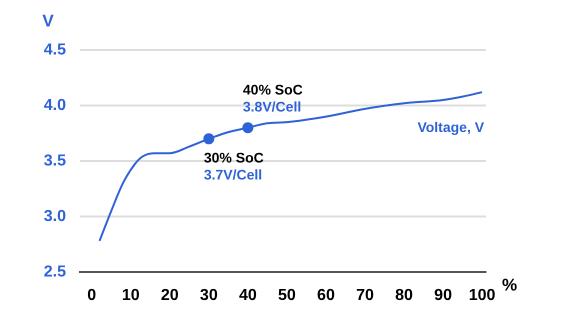 The image size is (570, 324). What do you see at coordinates (287, 295) in the screenshot?
I see `x-tick-label: 50` at bounding box center [287, 295].